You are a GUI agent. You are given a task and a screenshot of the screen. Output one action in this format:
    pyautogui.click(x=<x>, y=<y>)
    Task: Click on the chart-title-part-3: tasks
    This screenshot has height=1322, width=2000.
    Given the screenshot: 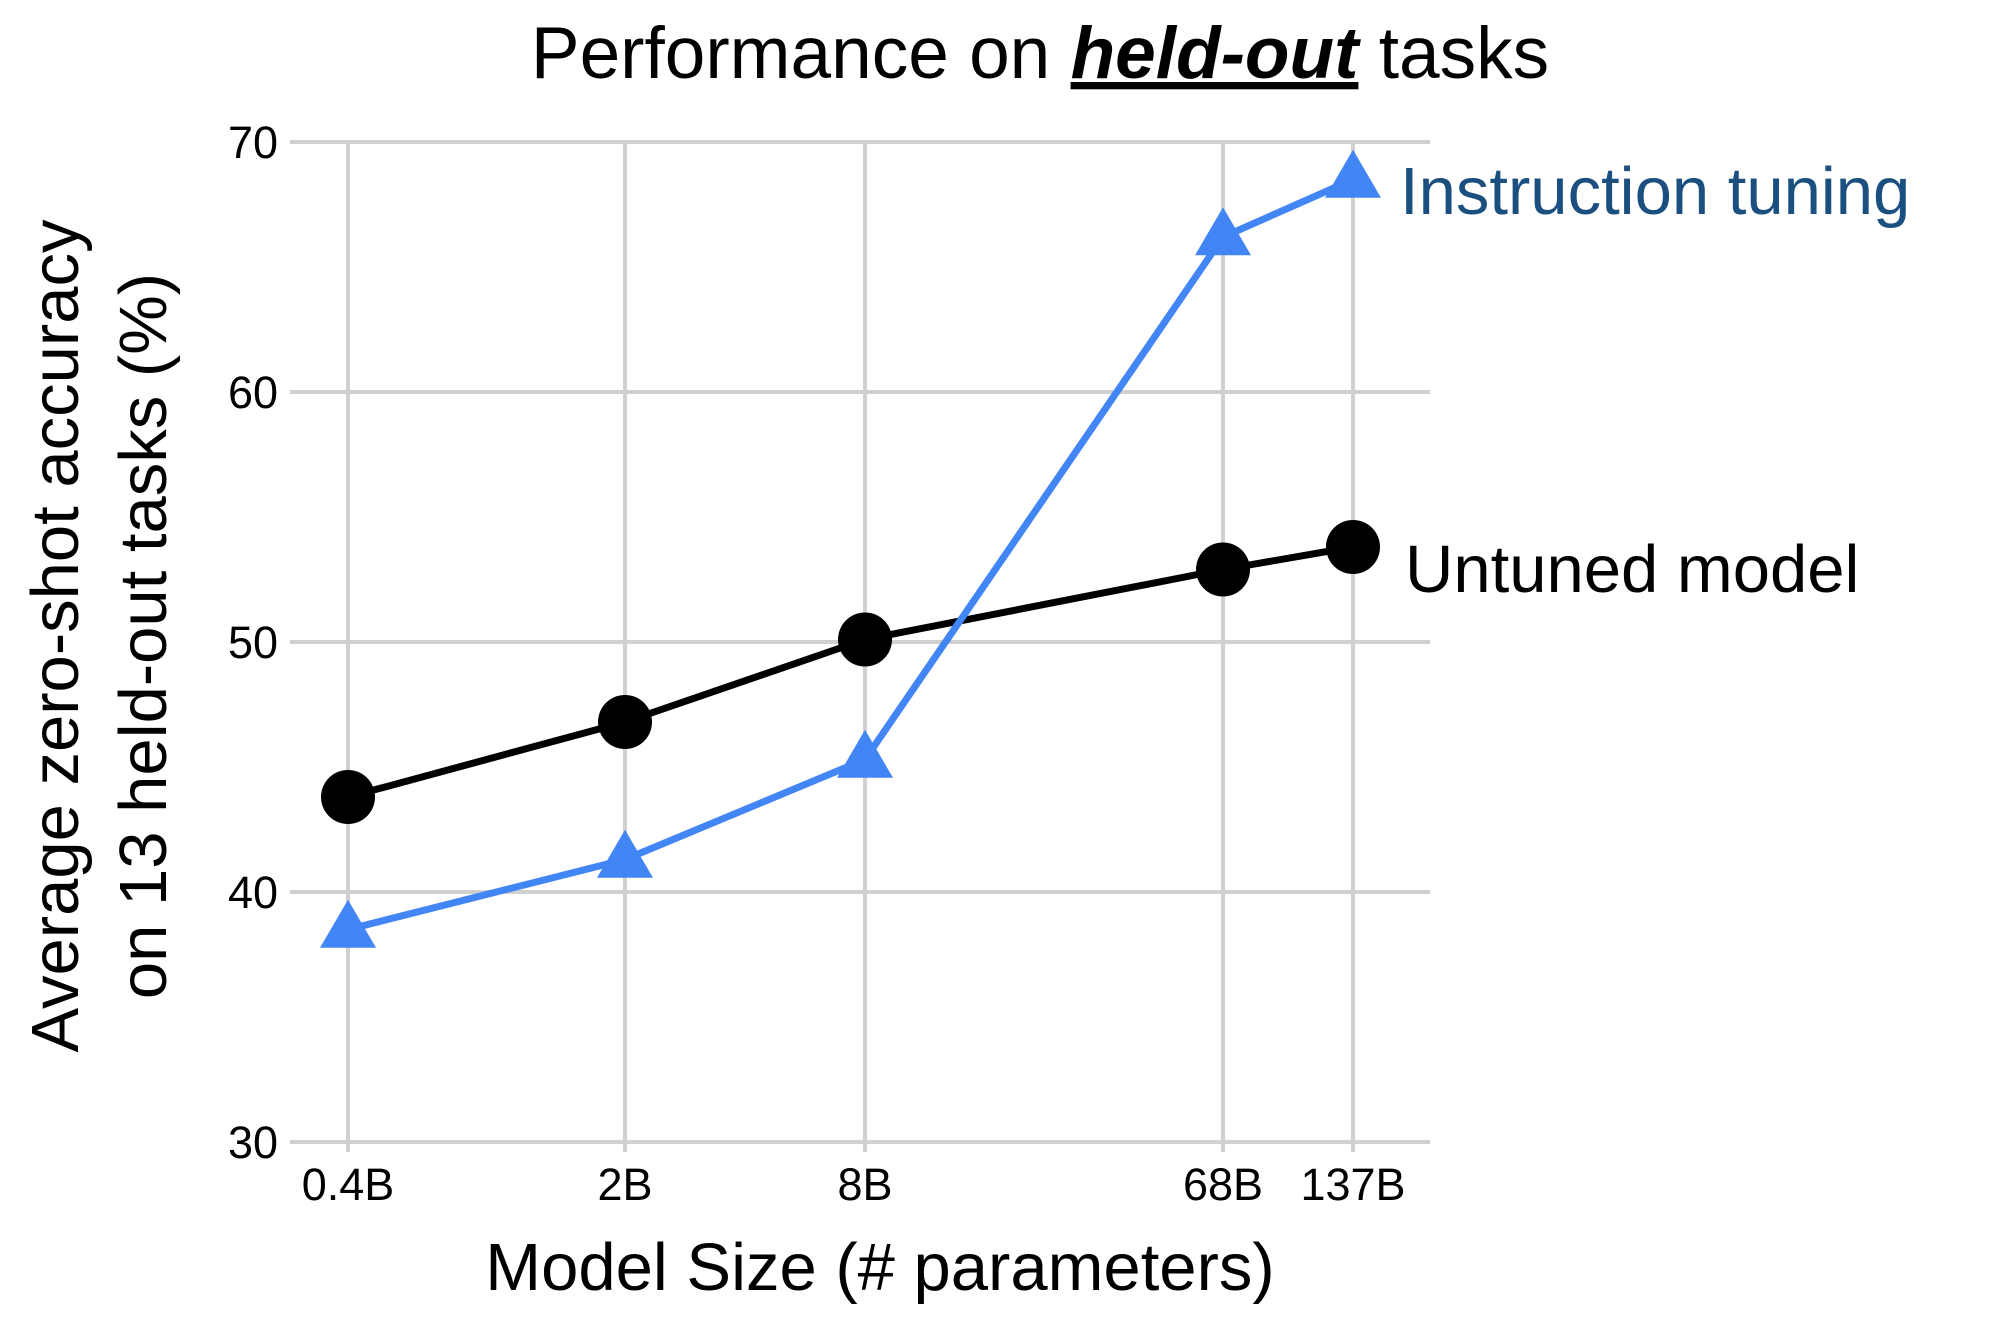 What is the action you would take?
    pyautogui.click(x=1453, y=53)
    